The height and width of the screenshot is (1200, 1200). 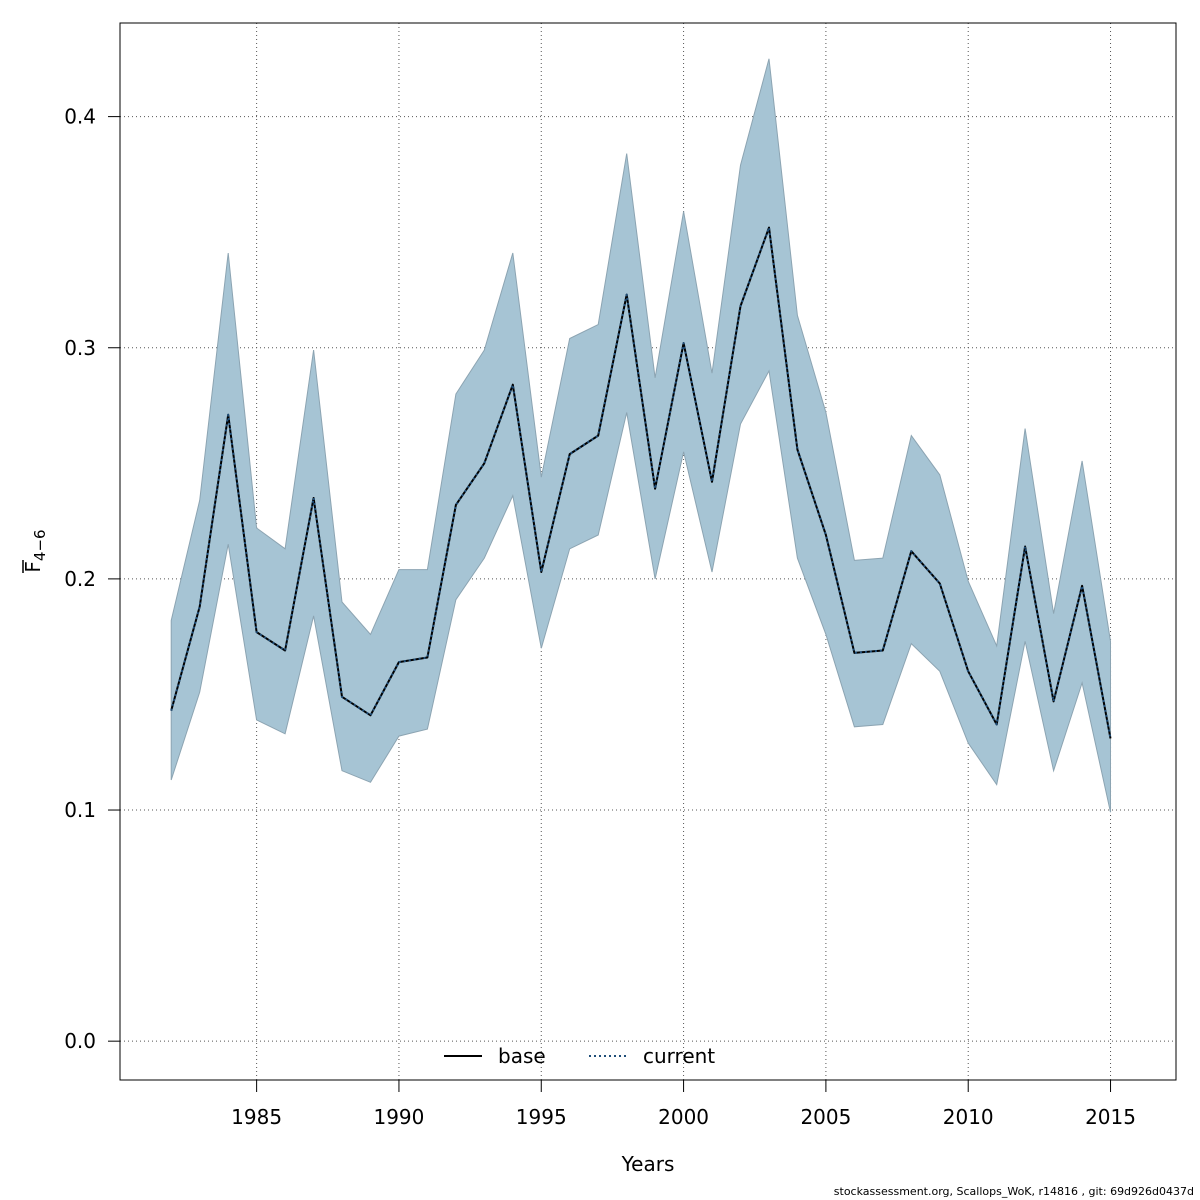 What do you see at coordinates (1110, 1117) in the screenshot?
I see `x-tick-label: 2015` at bounding box center [1110, 1117].